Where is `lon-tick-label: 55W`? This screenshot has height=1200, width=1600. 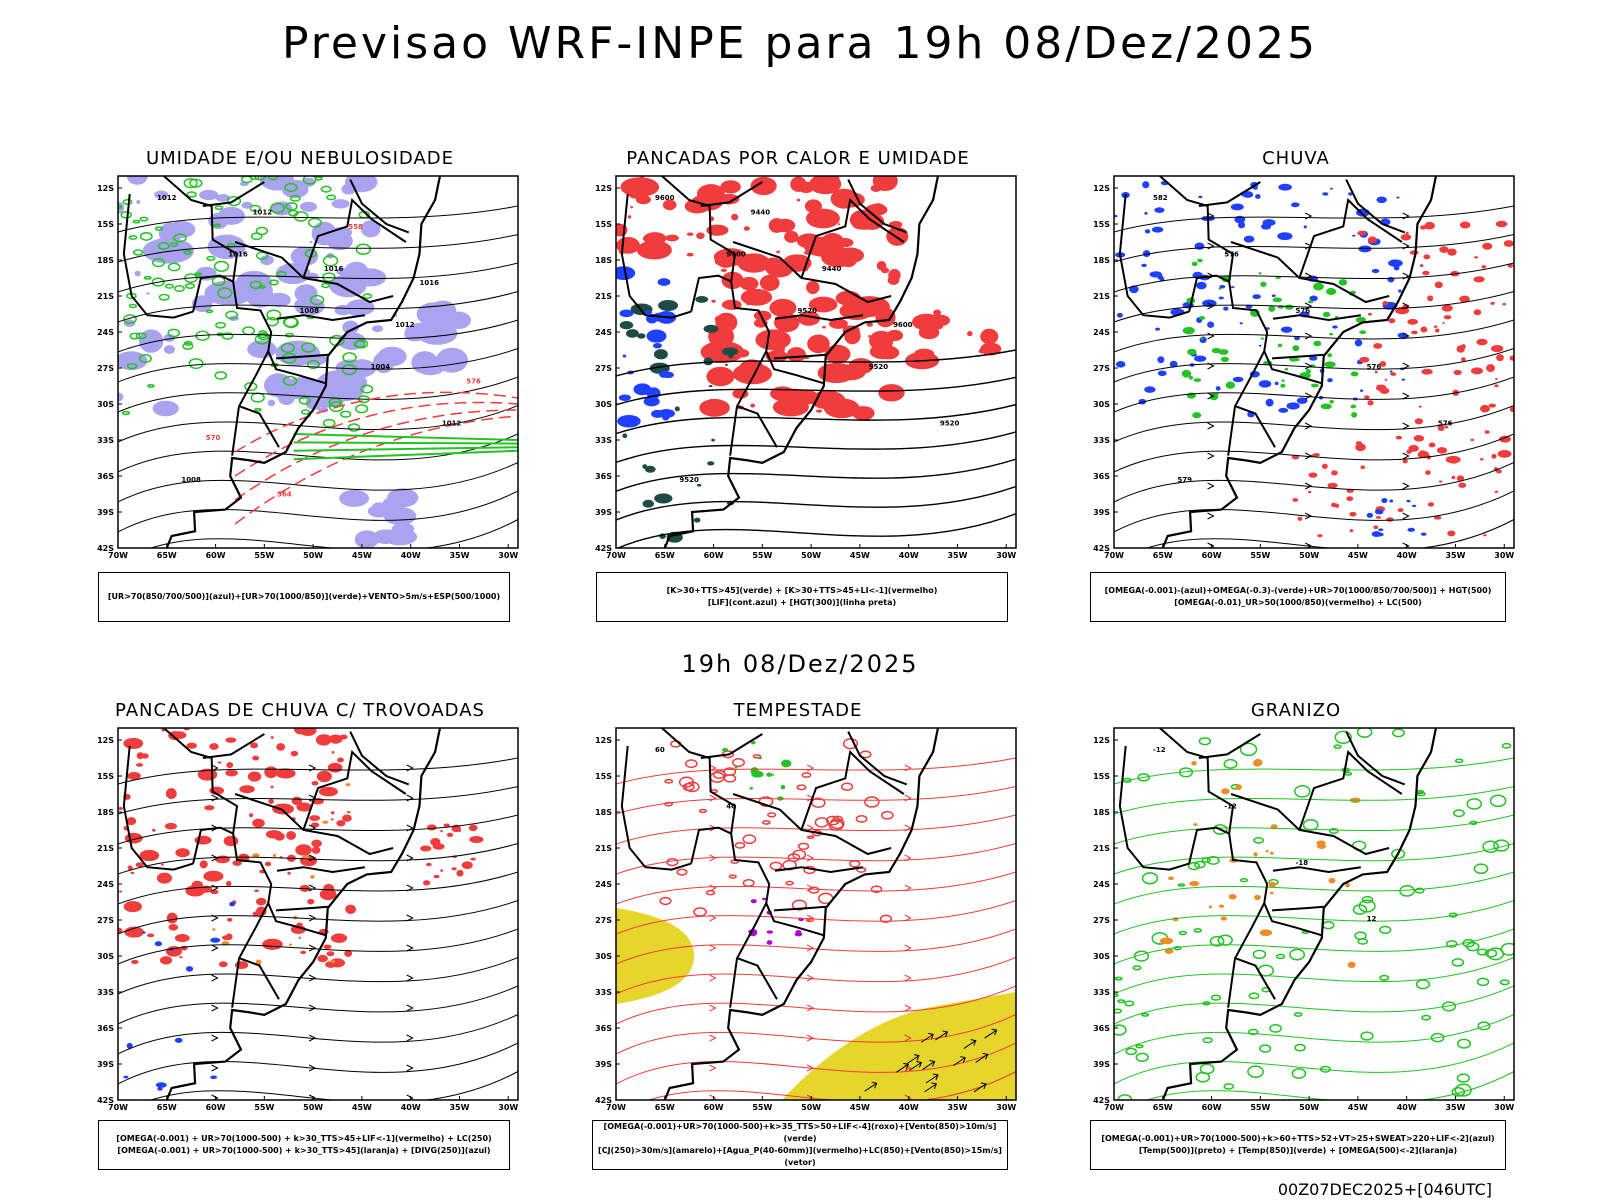 lon-tick-label: 55W is located at coordinates (762, 555).